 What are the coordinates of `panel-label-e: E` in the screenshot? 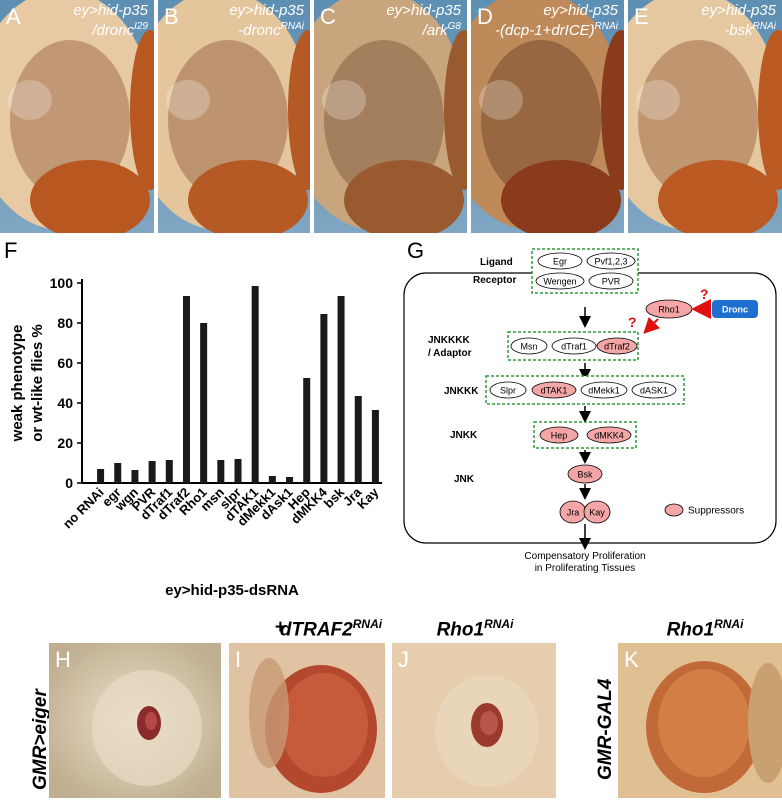 It's located at (641, 16).